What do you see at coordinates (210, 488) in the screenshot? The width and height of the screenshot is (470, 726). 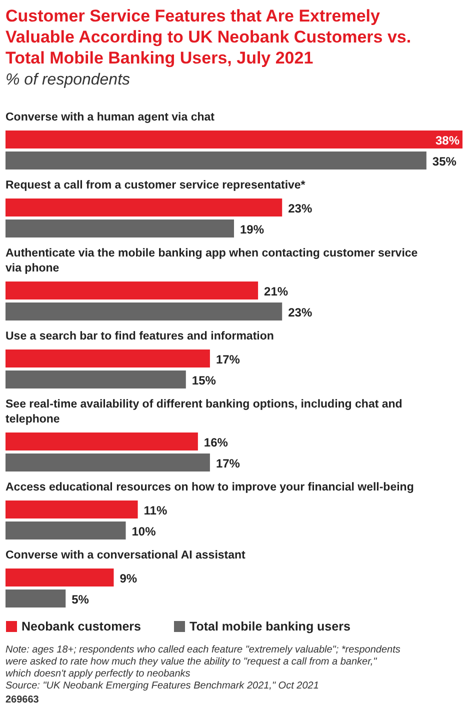 I see `y-tick-label: Access educational resources on how to improve your financial well-being` at bounding box center [210, 488].